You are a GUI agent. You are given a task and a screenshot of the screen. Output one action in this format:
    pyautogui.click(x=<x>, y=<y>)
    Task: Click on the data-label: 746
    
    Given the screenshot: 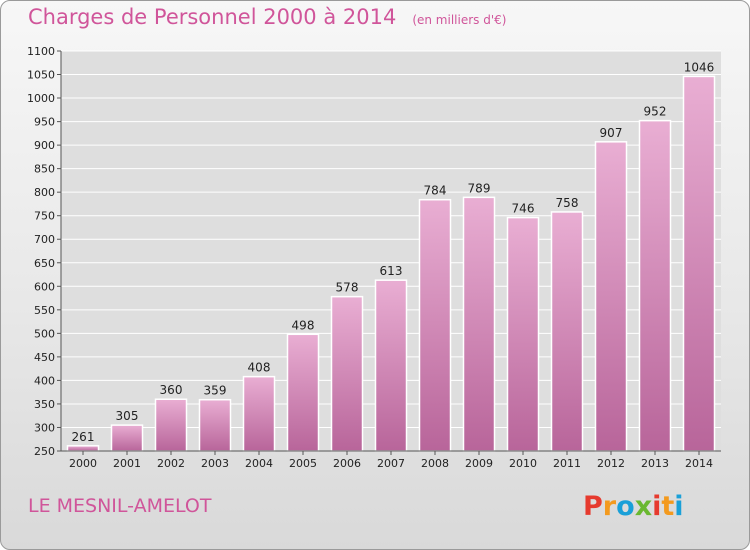 What is the action you would take?
    pyautogui.click(x=523, y=209)
    